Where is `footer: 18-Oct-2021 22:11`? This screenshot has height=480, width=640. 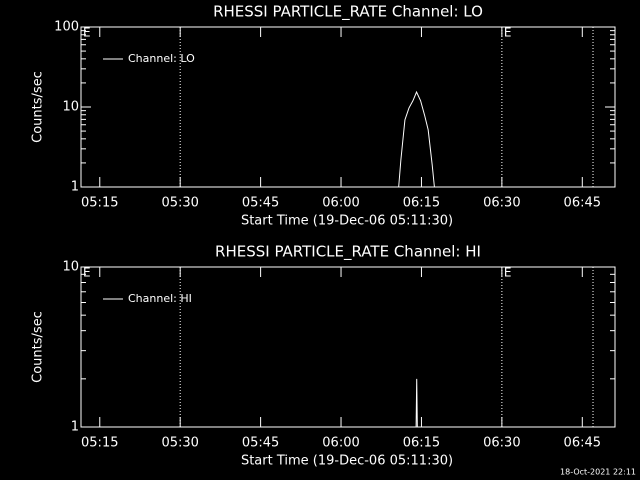
footer: 18-Oct-2021 22:11 is located at coordinates (598, 472).